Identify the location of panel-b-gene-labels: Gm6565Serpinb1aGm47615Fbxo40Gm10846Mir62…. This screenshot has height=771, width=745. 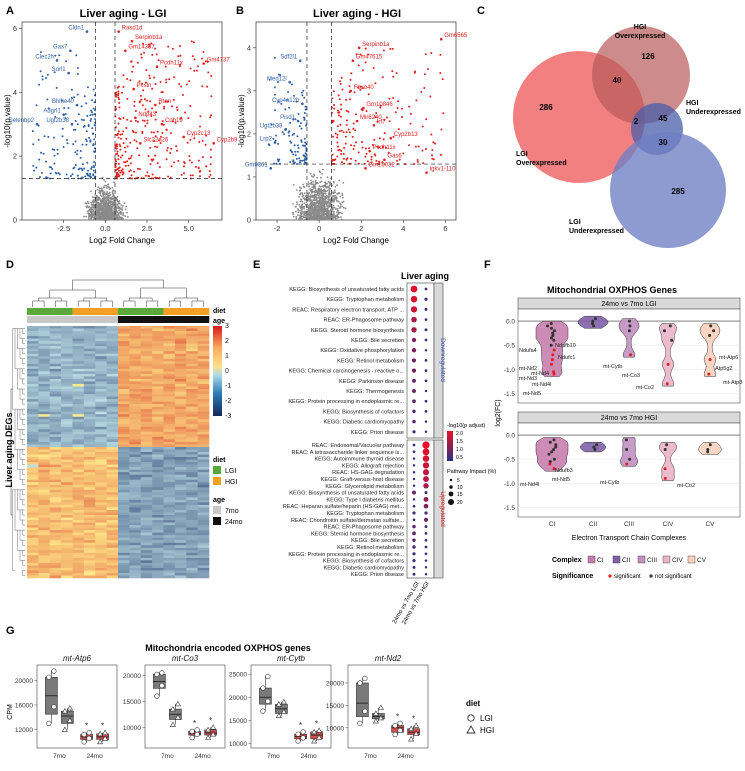
(356, 103).